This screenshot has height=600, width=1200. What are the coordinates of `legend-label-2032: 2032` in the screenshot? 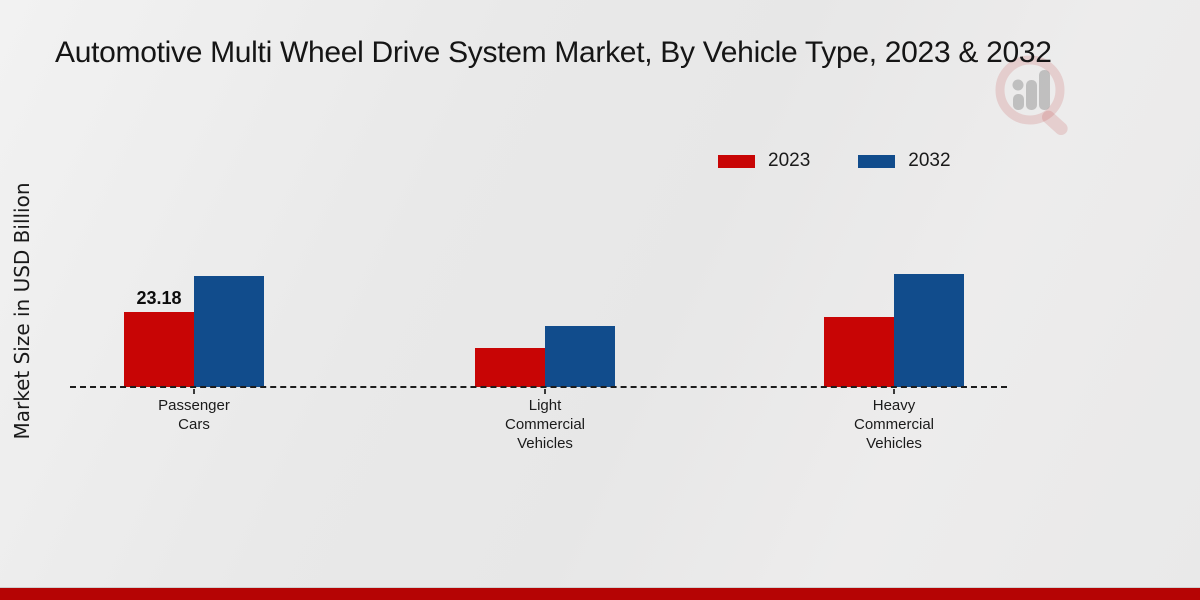 It's located at (929, 160).